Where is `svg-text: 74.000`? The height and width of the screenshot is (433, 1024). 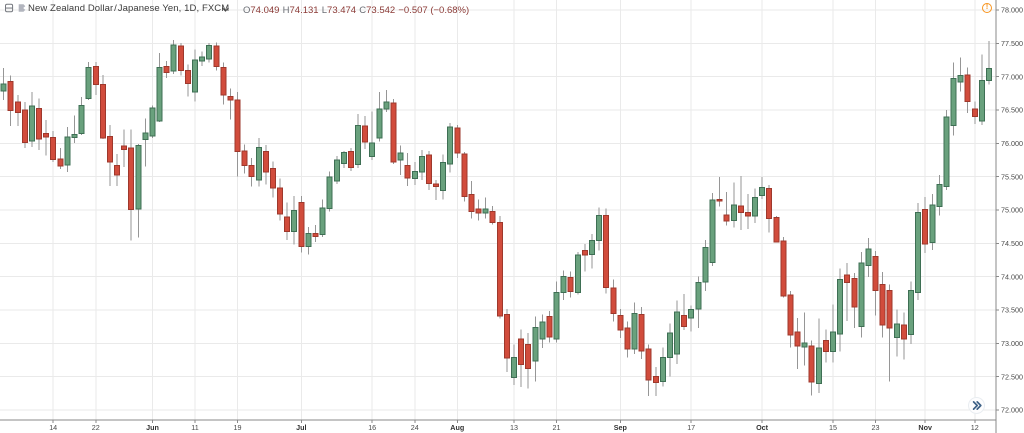 svg-text: 74.000 is located at coordinates (1012, 276).